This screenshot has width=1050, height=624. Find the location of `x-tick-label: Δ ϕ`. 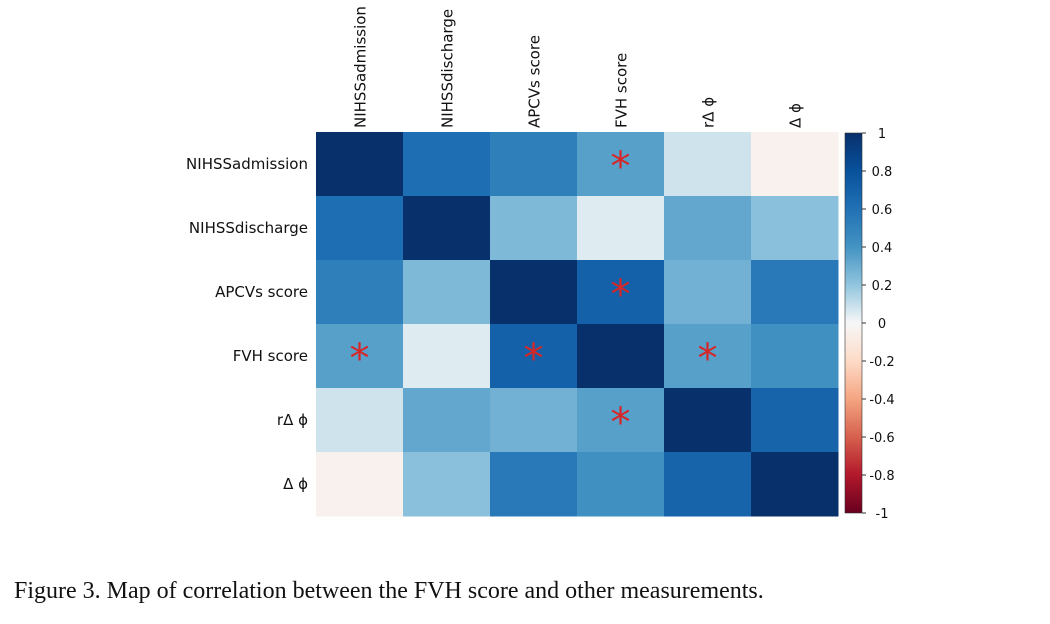

x-tick-label: Δ ϕ is located at coordinates (796, 115).